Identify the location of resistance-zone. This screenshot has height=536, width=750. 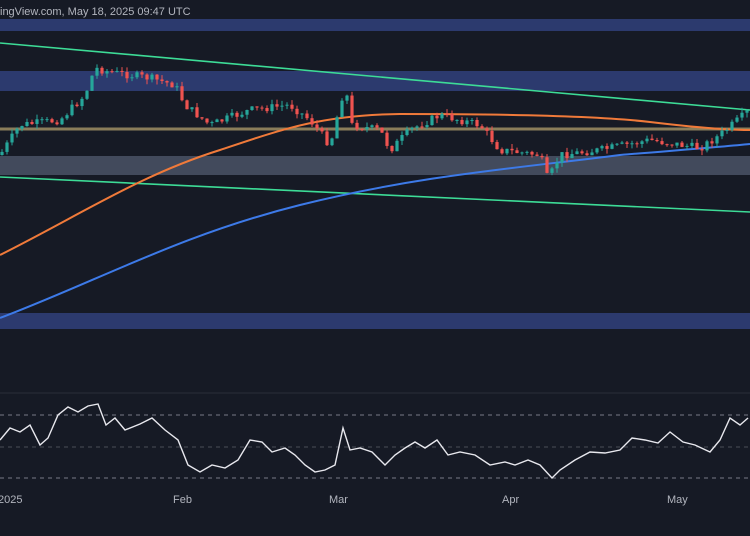
(375, 81).